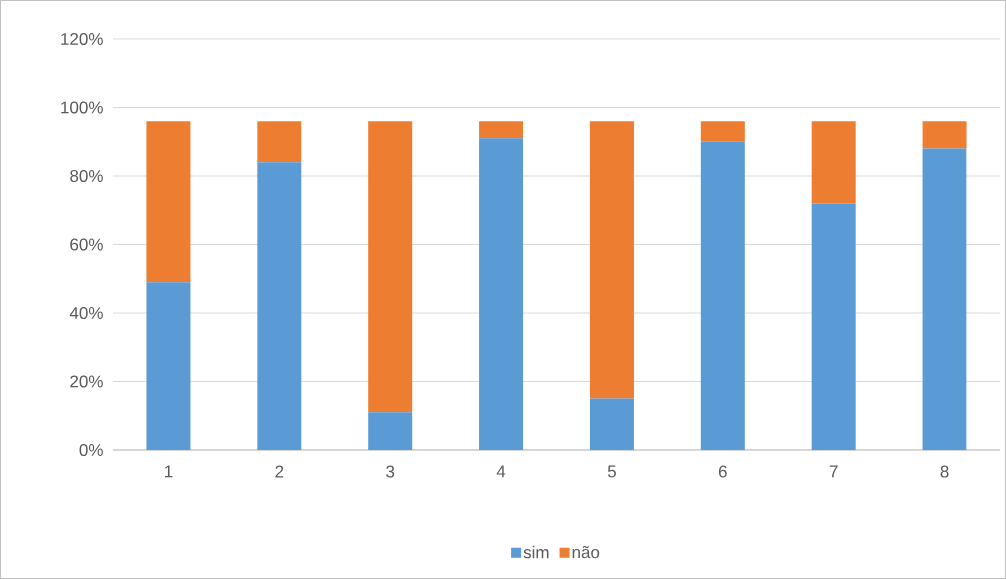 The height and width of the screenshot is (579, 1006). Describe the element at coordinates (86, 381) in the screenshot. I see `y-tick-label: 20%` at that location.